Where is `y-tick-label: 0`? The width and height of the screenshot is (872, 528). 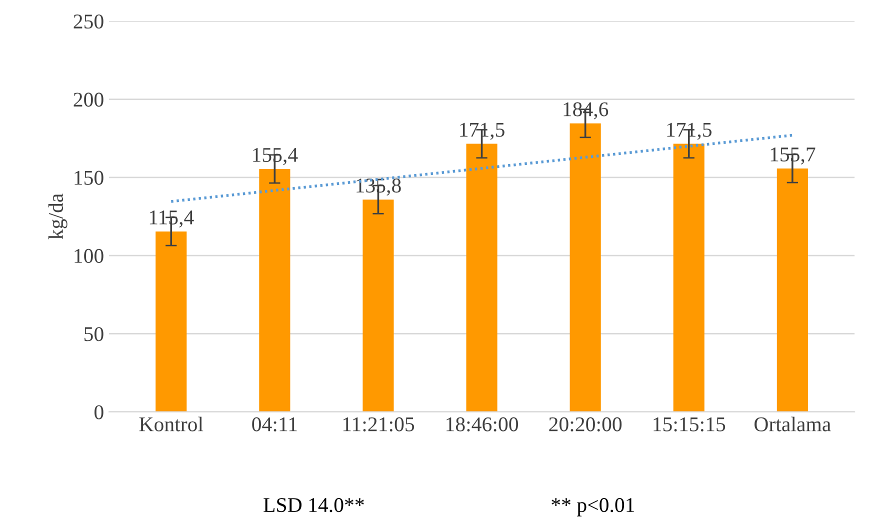
y-tick-label: 0 is located at coordinates (99, 412).